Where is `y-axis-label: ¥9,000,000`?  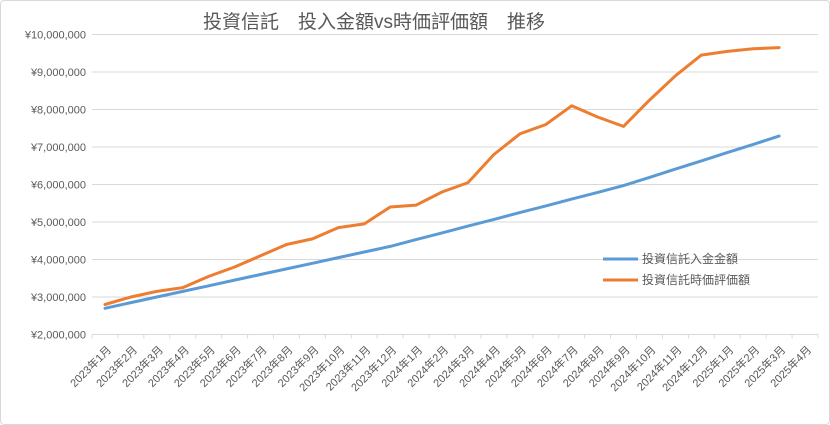
y-axis-label: ¥9,000,000 is located at coordinates (58, 73).